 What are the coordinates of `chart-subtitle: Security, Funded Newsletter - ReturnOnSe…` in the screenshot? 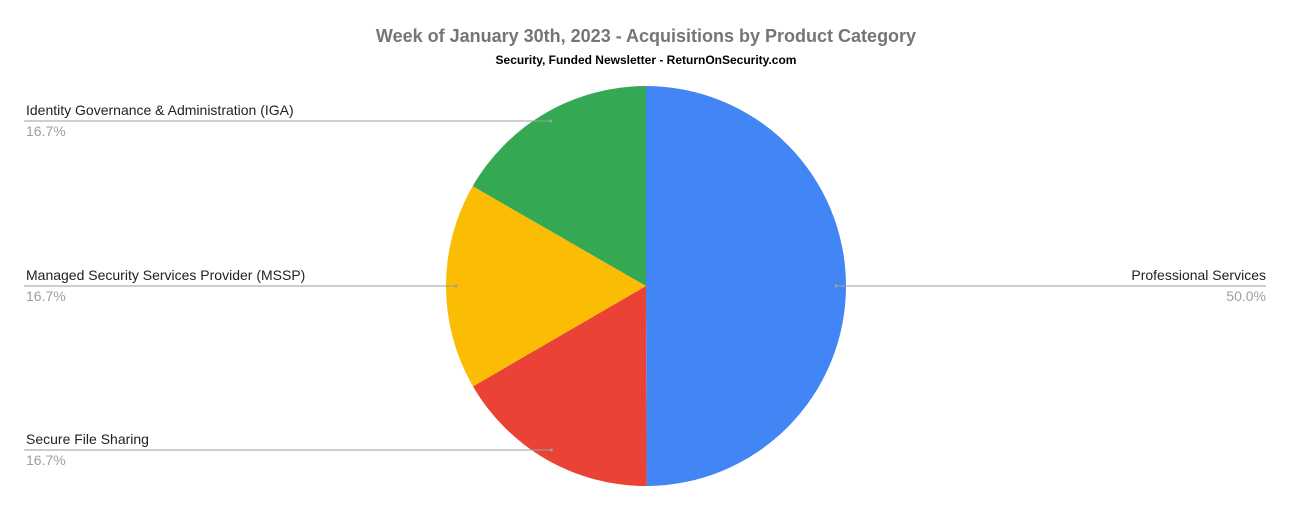 It's located at (646, 60).